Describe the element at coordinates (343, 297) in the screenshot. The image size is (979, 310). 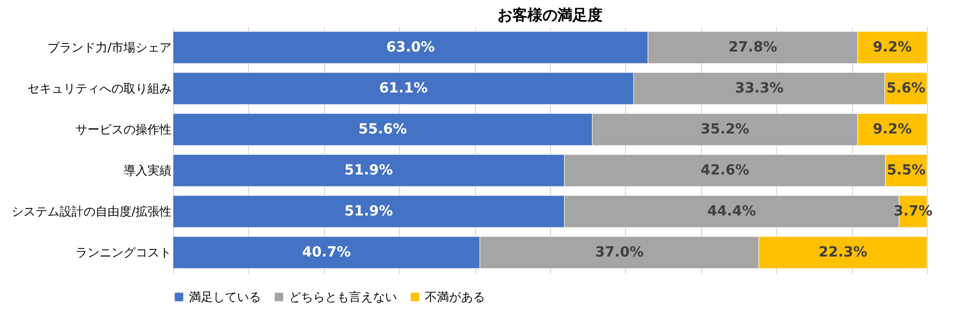
I see `legend-label: どちらとも言えない` at that location.